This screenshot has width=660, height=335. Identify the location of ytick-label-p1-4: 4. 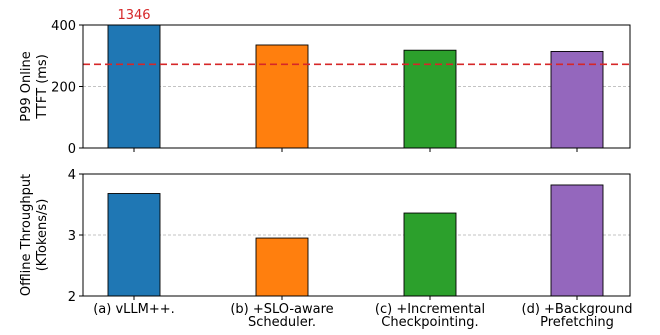
(72, 175).